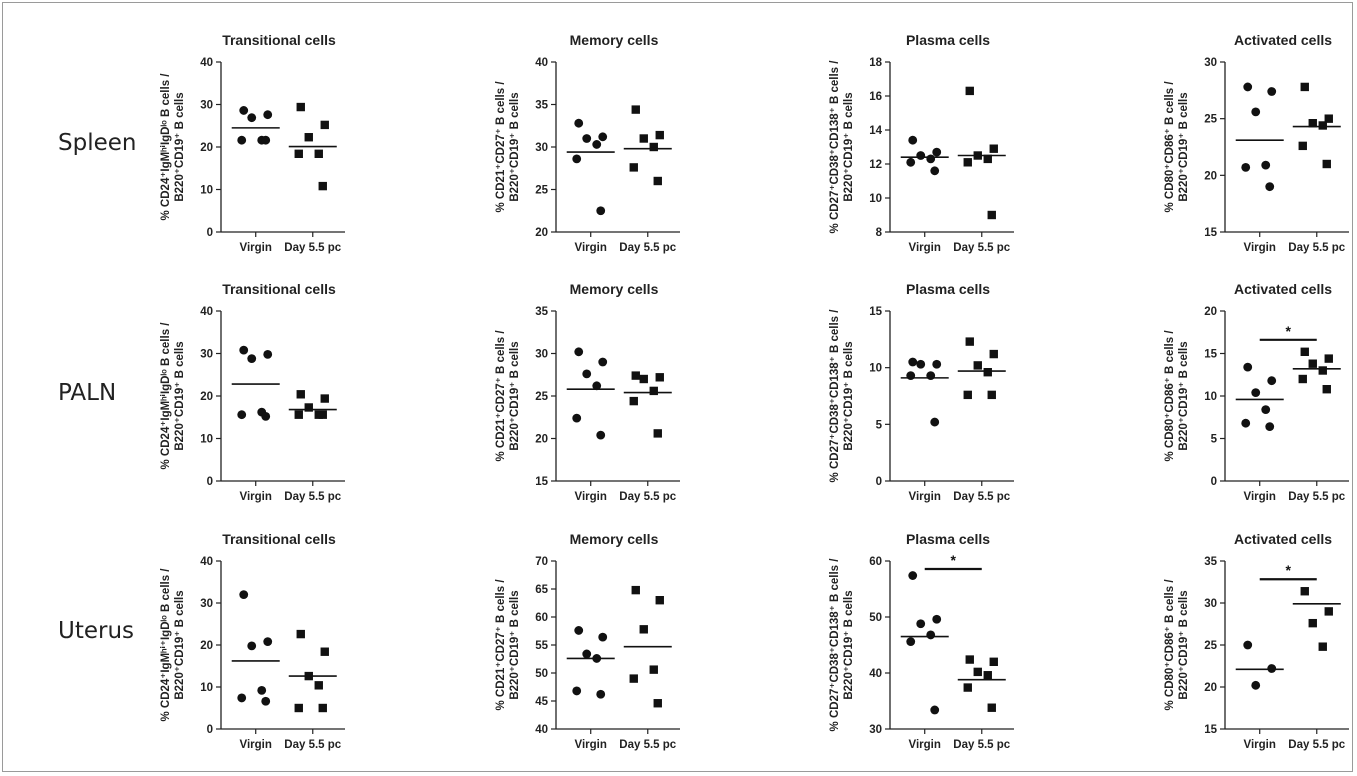  Describe the element at coordinates (541, 562) in the screenshot. I see `y-tick-label: 70` at that location.